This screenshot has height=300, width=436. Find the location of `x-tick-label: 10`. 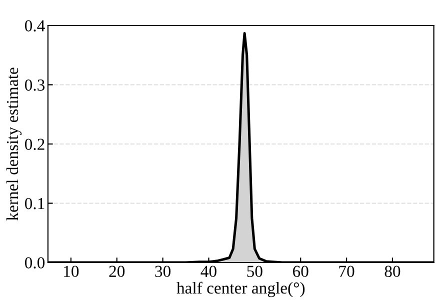

x-tick-label: 10 is located at coordinates (71, 272).